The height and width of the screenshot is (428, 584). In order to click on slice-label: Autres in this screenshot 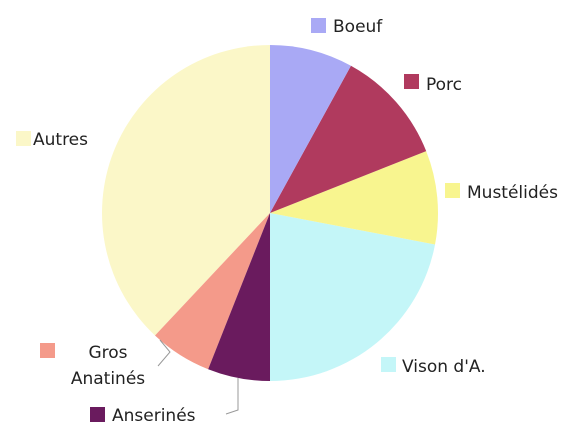, I will do `click(61, 140)`.